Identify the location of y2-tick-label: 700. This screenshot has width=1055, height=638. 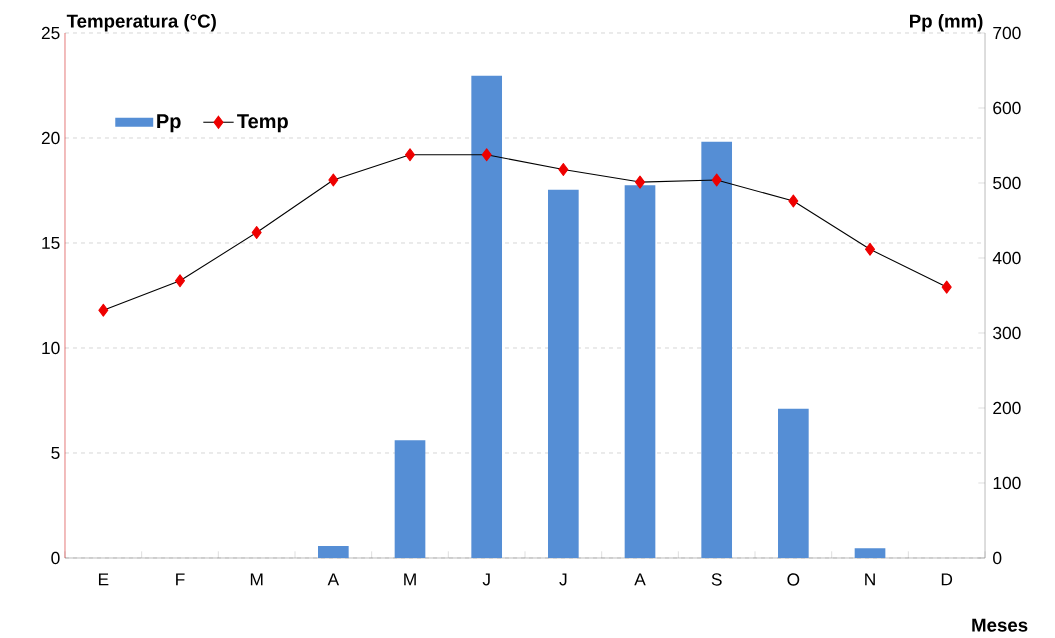
(1007, 33).